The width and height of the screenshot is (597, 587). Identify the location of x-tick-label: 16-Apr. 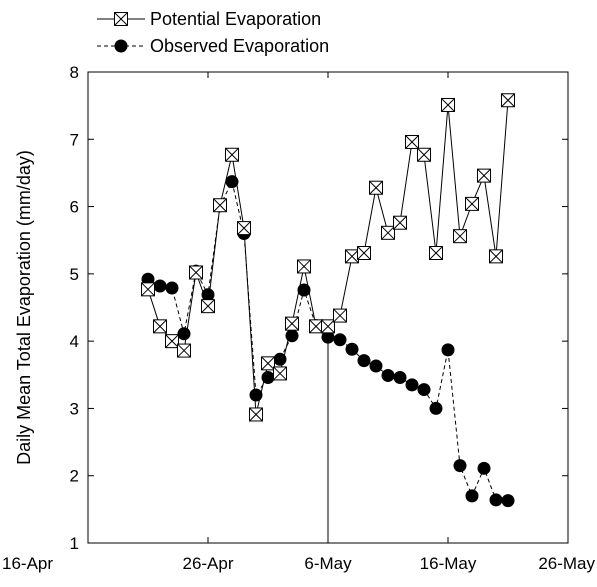
(27, 563).